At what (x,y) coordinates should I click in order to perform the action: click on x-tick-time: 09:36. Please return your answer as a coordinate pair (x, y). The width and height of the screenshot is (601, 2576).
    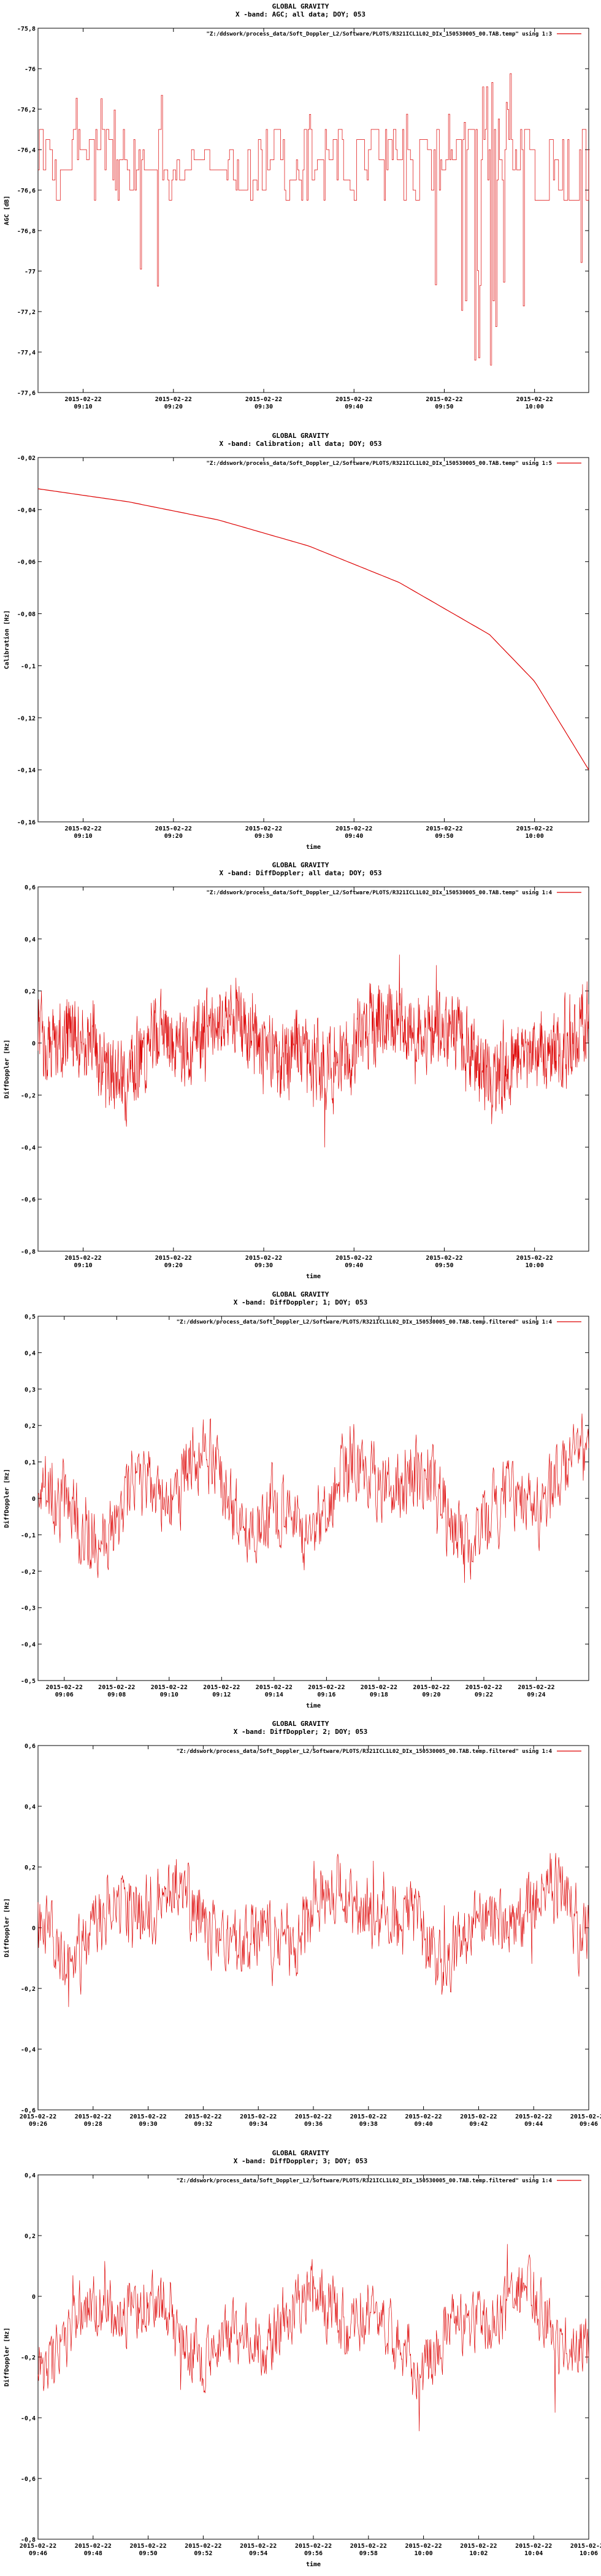
    Looking at the image, I should click on (313, 2124).